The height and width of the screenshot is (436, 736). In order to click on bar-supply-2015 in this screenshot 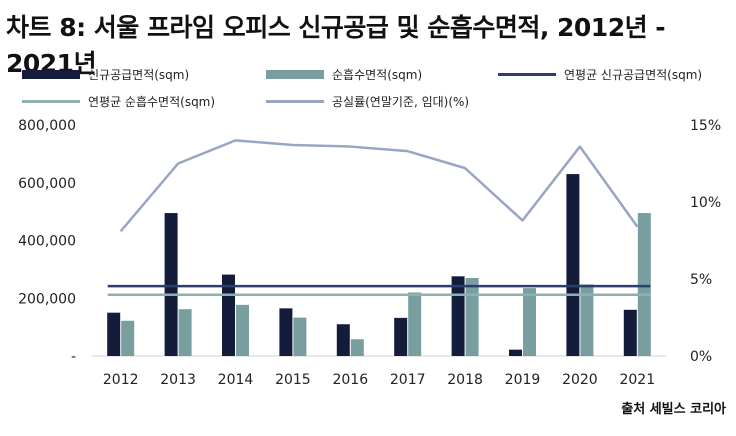, I will do `click(286, 332)`.